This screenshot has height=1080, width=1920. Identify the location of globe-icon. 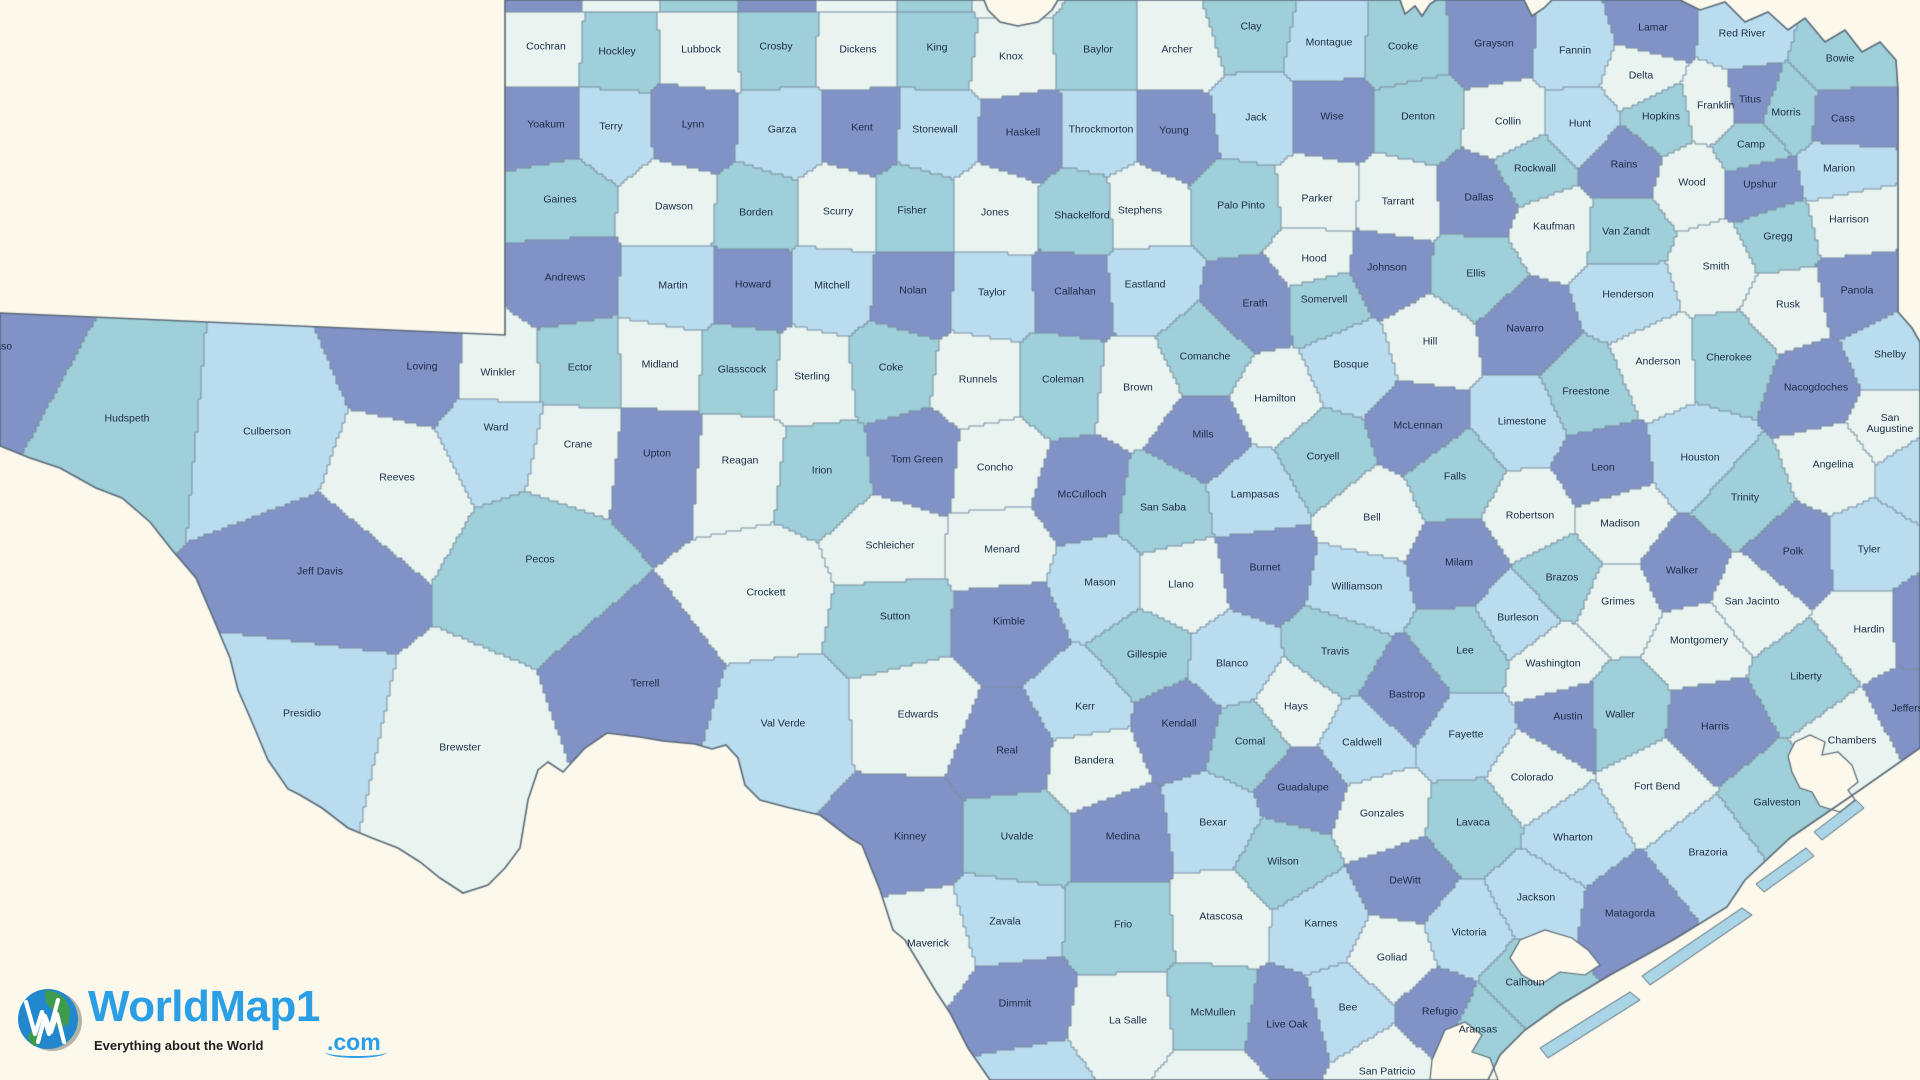
(50, 1020).